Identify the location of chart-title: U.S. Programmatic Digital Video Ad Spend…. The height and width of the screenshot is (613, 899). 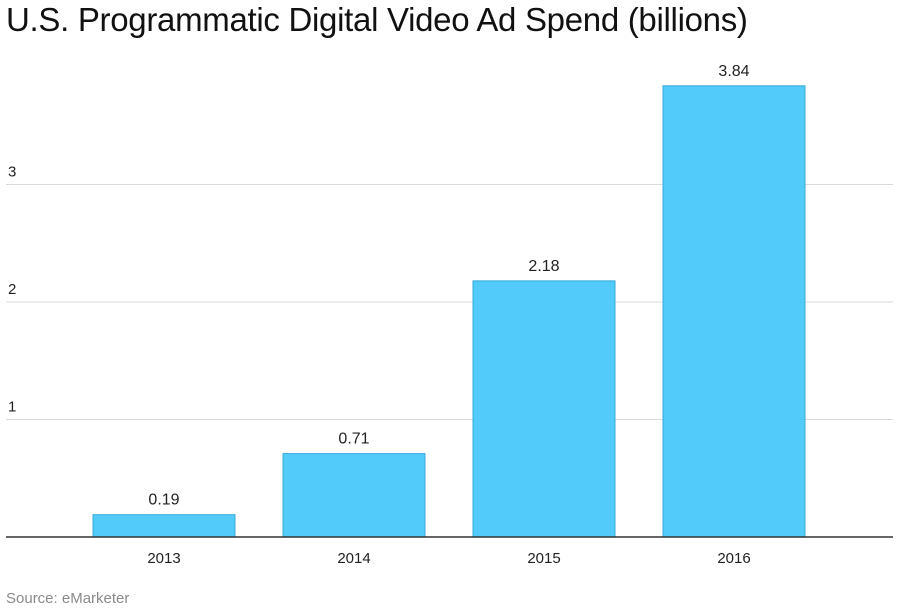
(377, 19).